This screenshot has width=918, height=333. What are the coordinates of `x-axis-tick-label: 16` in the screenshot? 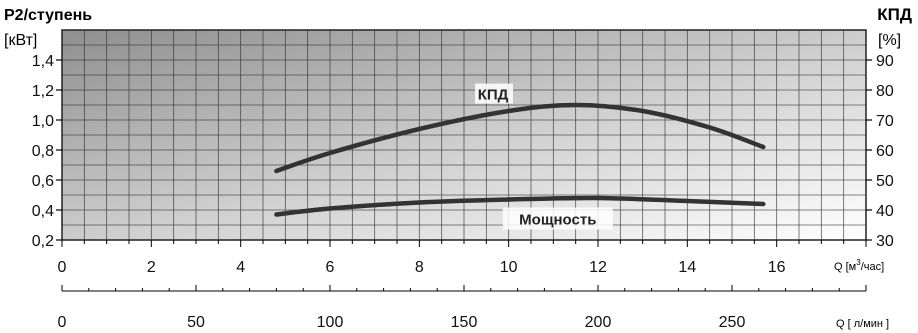 It's located at (777, 267).